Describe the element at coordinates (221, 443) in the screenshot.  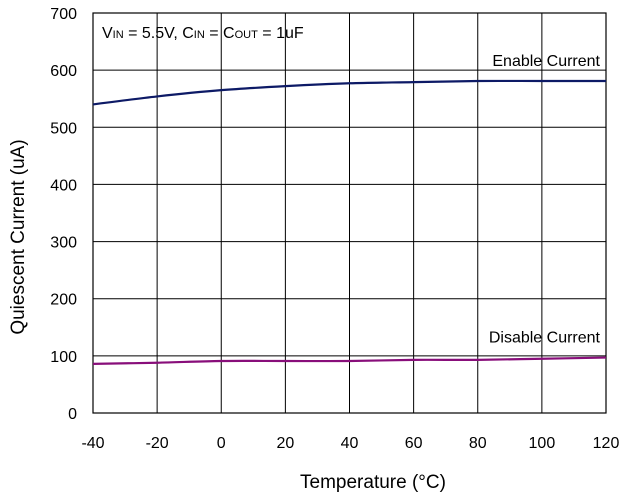
I see `x-tick-label: 0` at that location.